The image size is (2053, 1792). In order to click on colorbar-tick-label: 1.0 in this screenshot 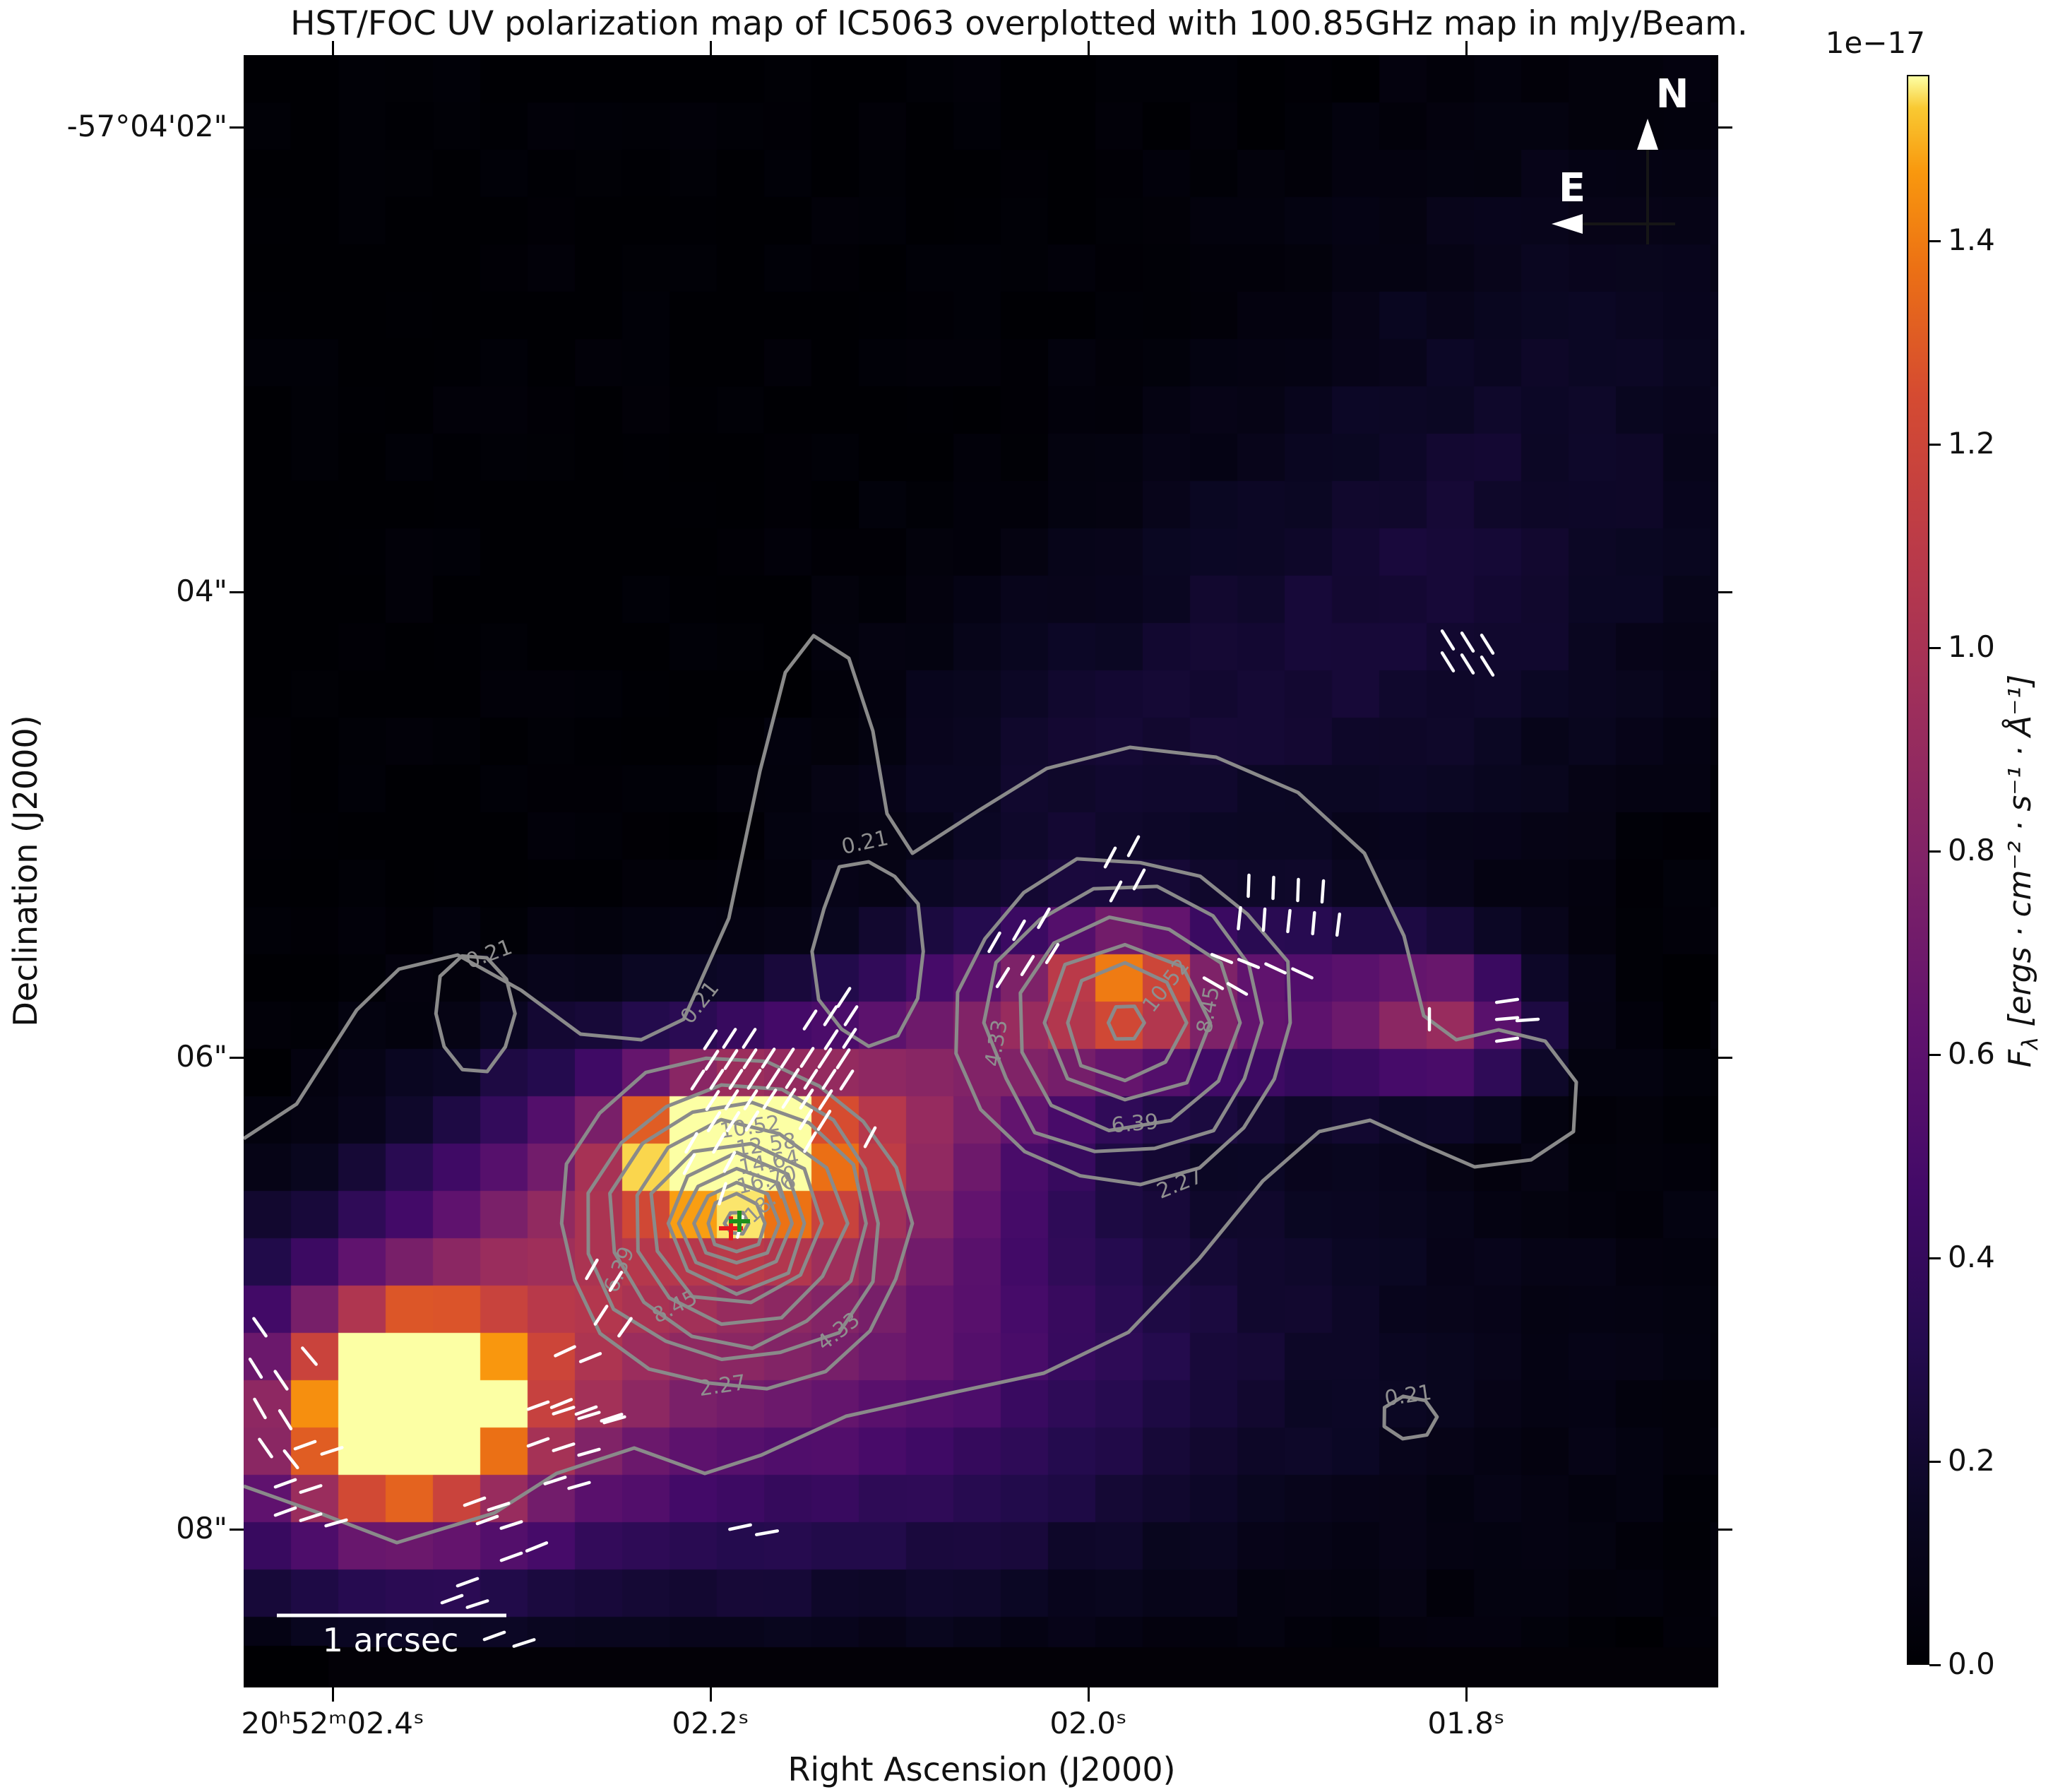, I will do `click(1971, 647)`.